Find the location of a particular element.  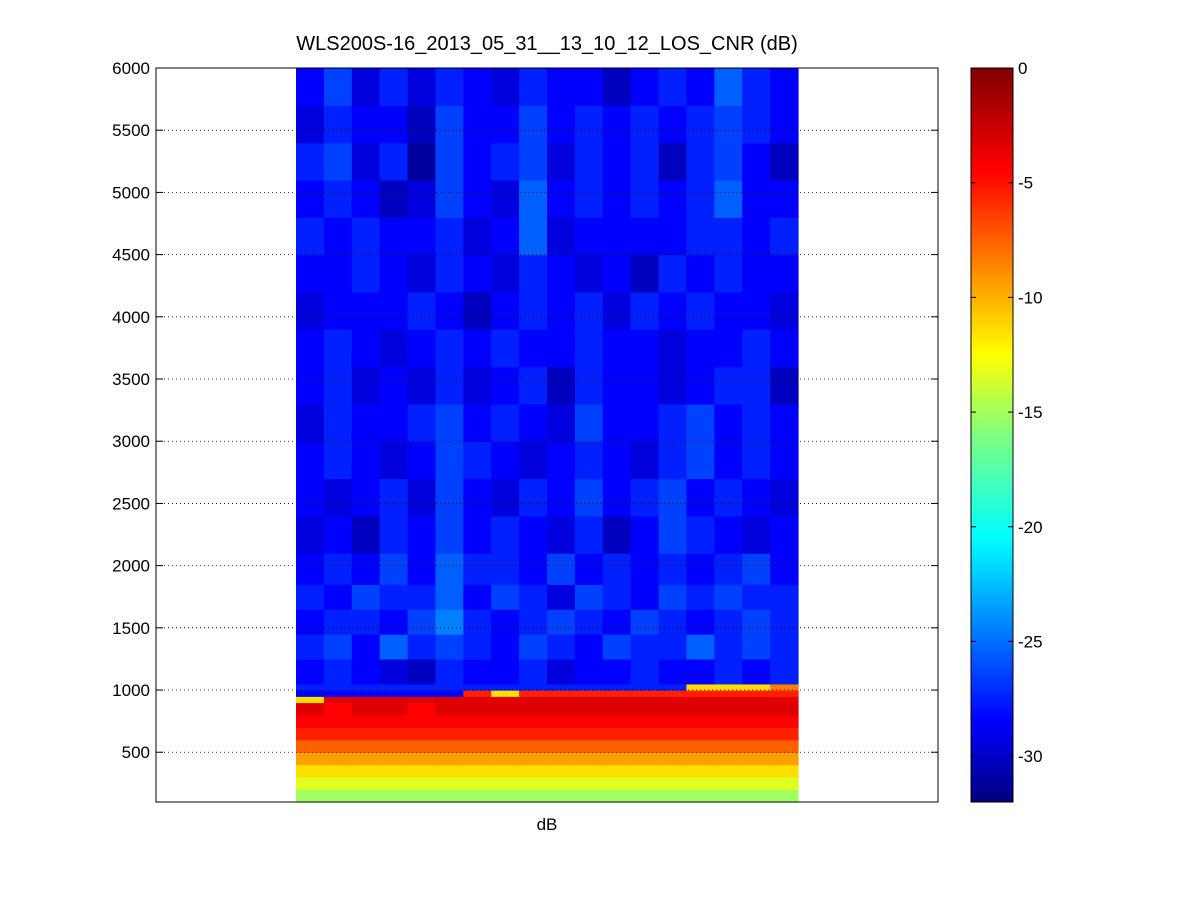

colorbar: 0 -5 -10 -15 -20 -25 -30 is located at coordinates (1006, 431).